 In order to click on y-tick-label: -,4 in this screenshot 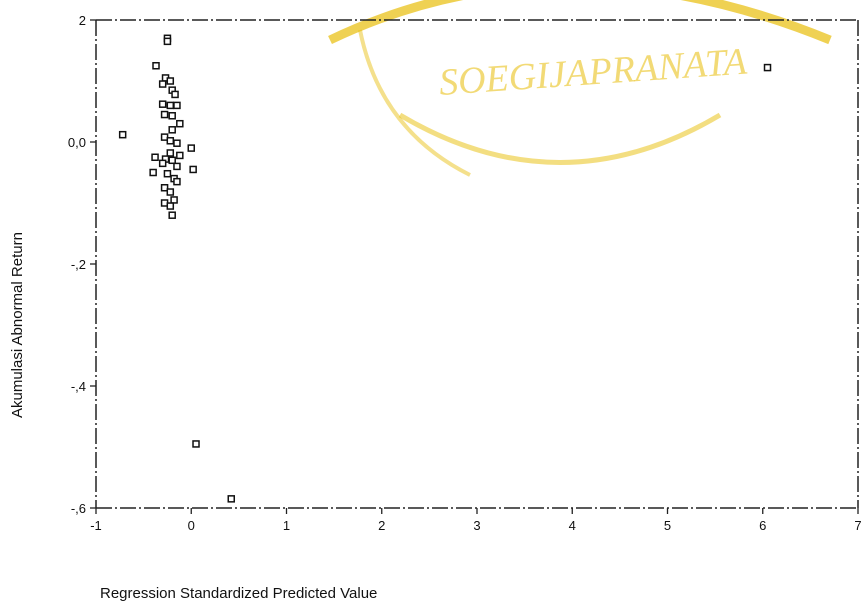, I will do `click(78, 386)`.